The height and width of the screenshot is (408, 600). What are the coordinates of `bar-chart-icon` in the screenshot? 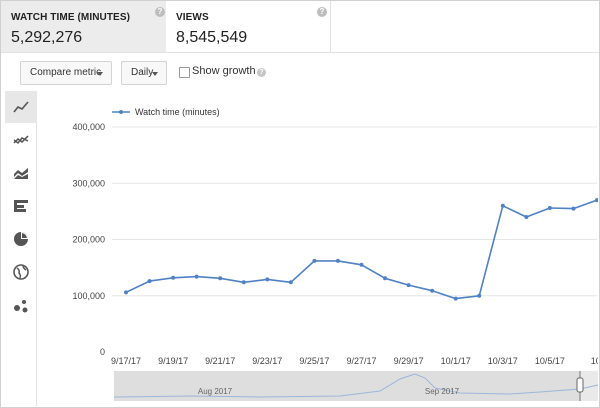 It's located at (21, 206).